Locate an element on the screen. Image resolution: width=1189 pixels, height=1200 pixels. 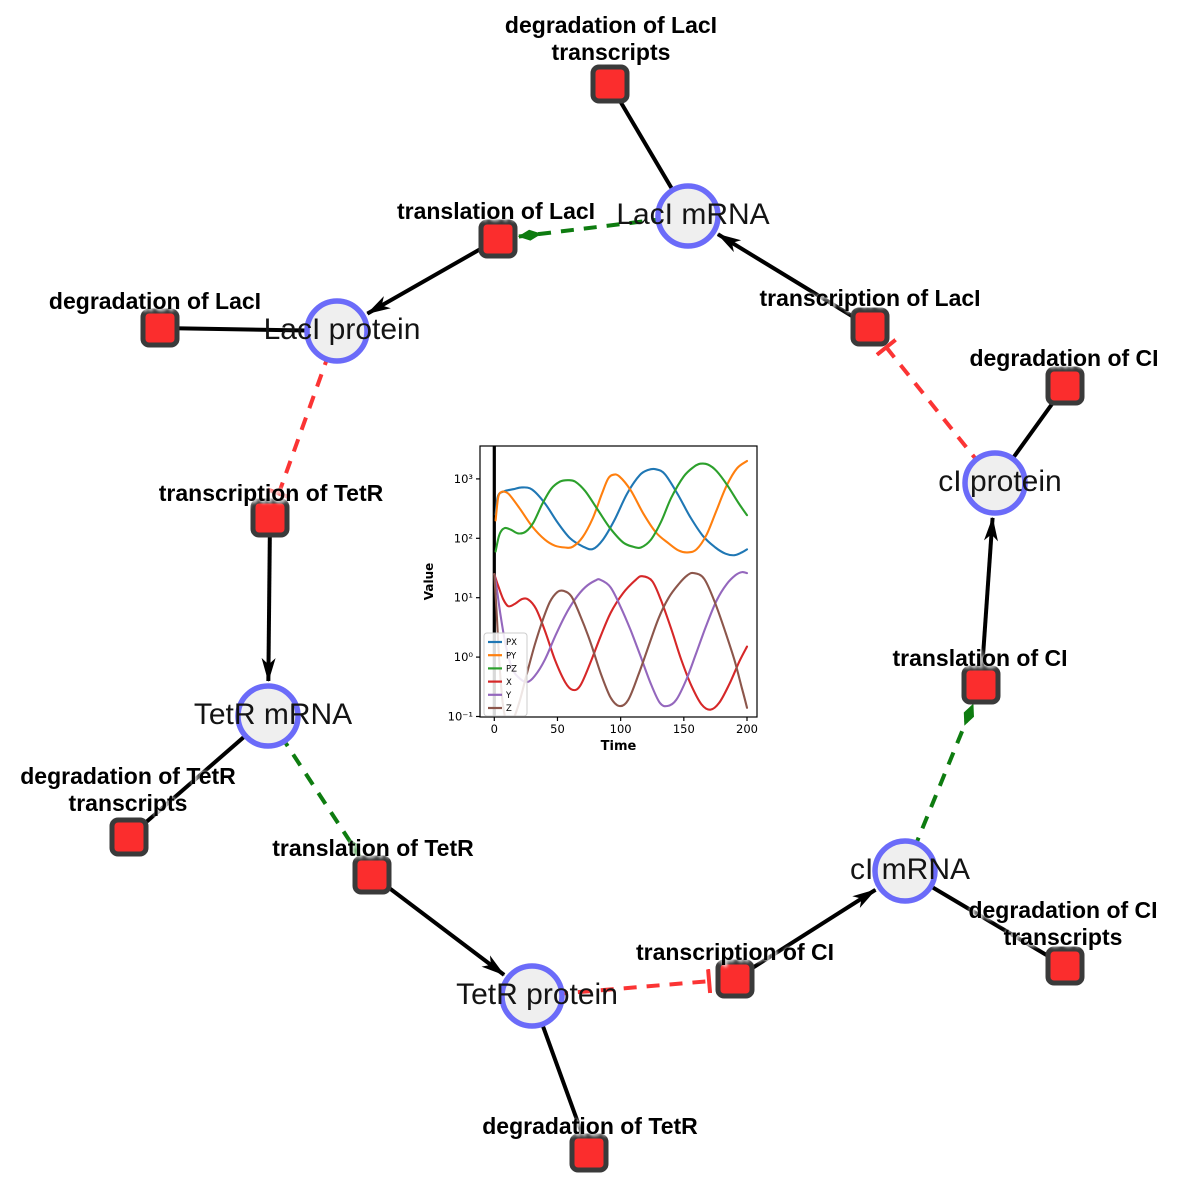
plot-frame is located at coordinates (618, 581).